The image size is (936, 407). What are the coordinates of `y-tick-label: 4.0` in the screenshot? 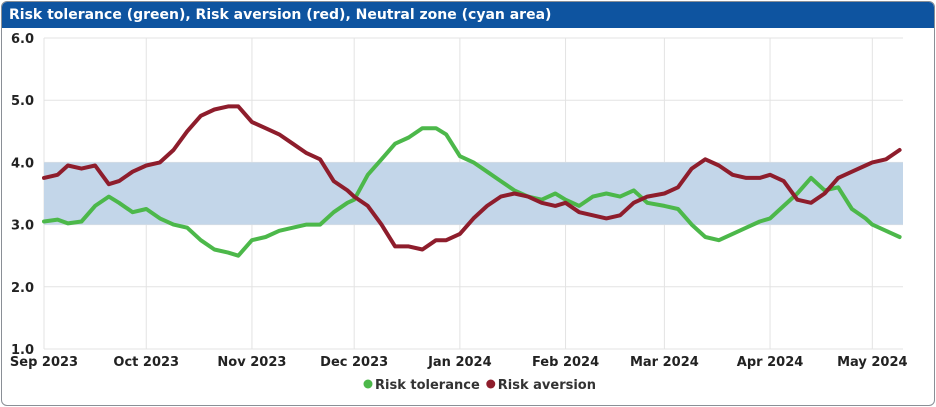 It's located at (22, 163).